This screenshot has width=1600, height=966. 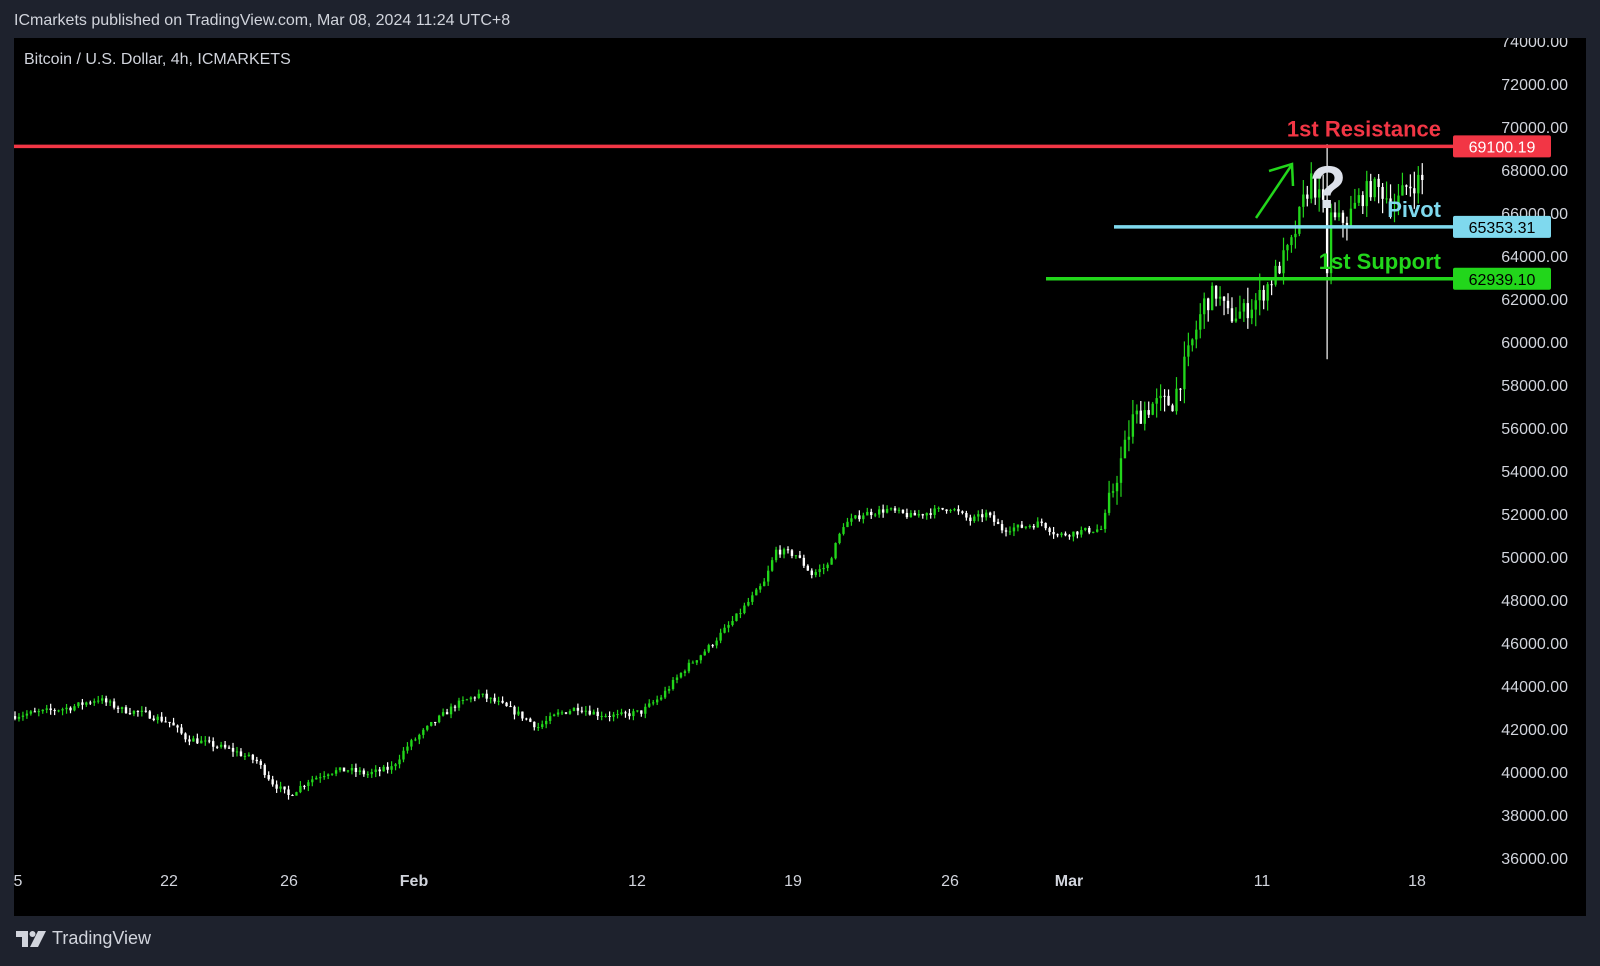 I want to click on level-pivot: Pivot 65353.31, so click(x=1332, y=217).